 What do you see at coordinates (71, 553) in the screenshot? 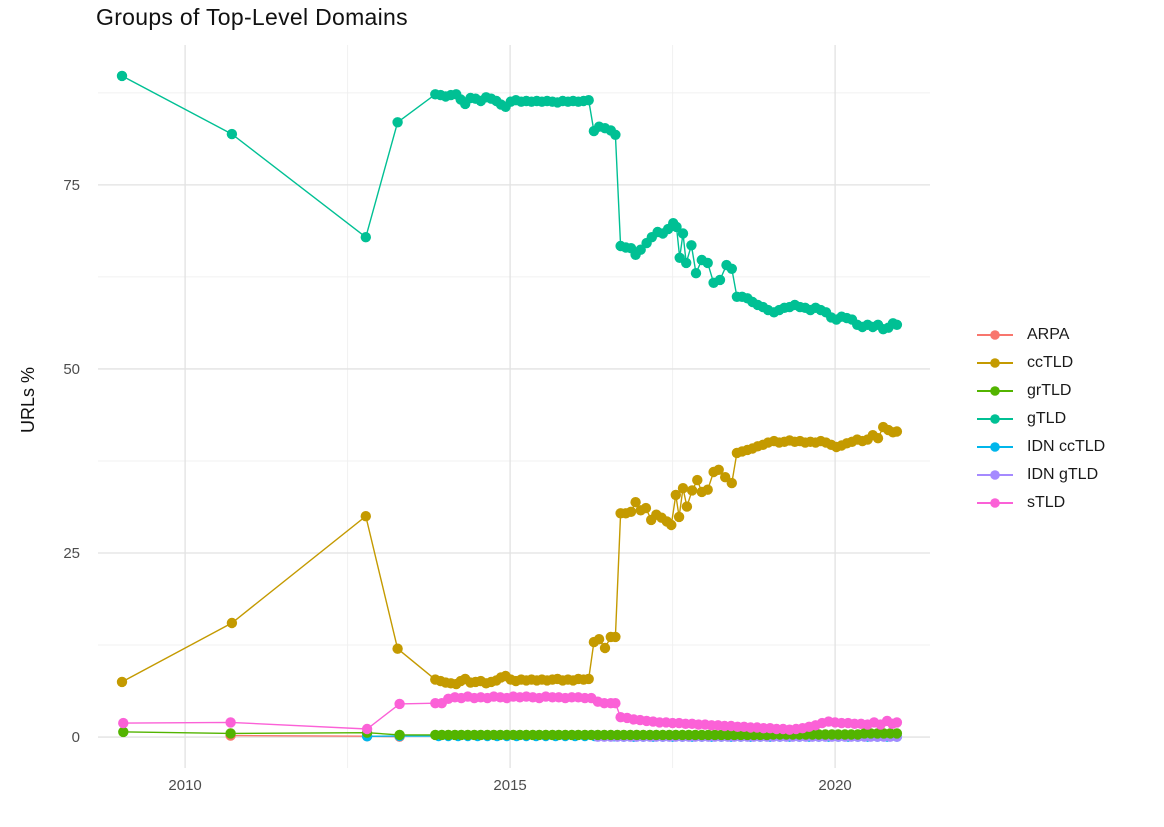
I see `y-tick-label: 25` at bounding box center [71, 553].